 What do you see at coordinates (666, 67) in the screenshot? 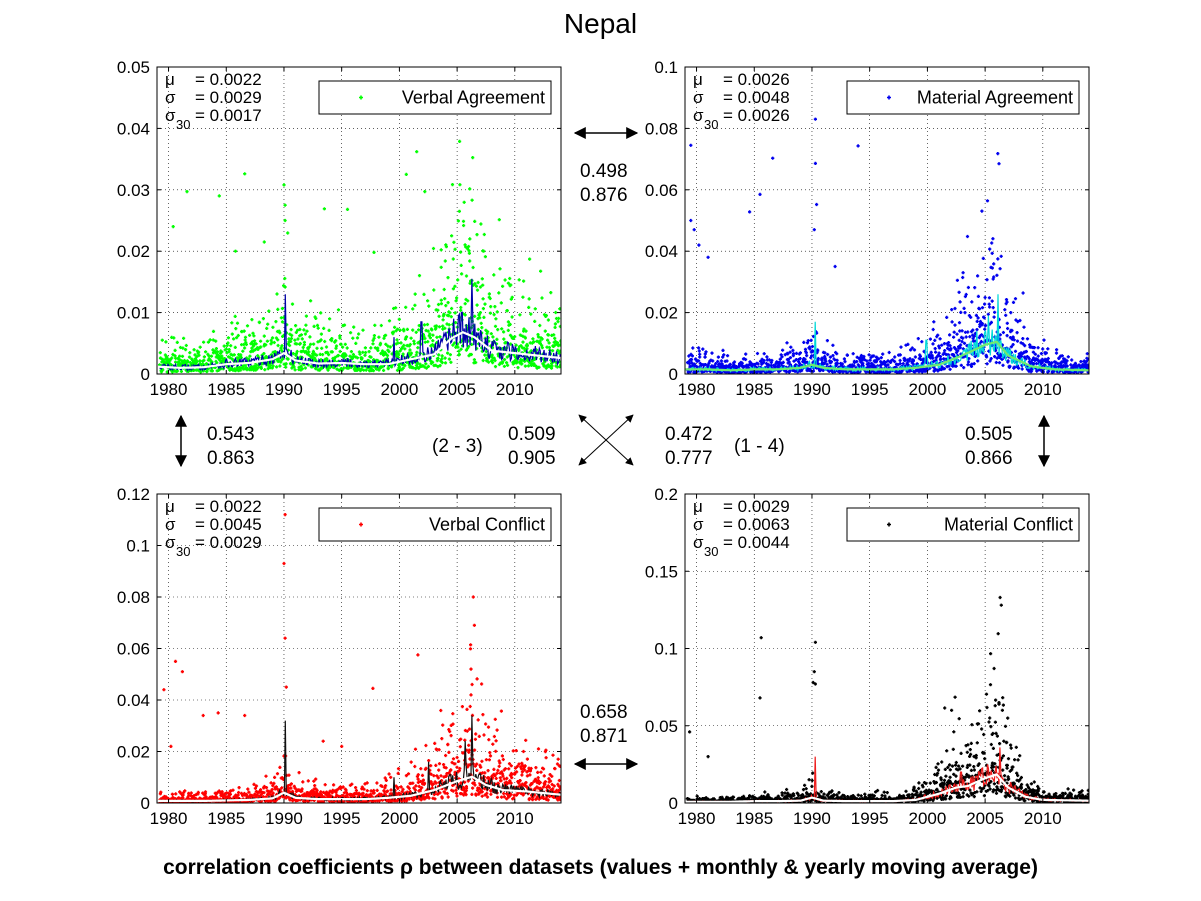
I see `y-tick-label: 0.1` at bounding box center [666, 67].